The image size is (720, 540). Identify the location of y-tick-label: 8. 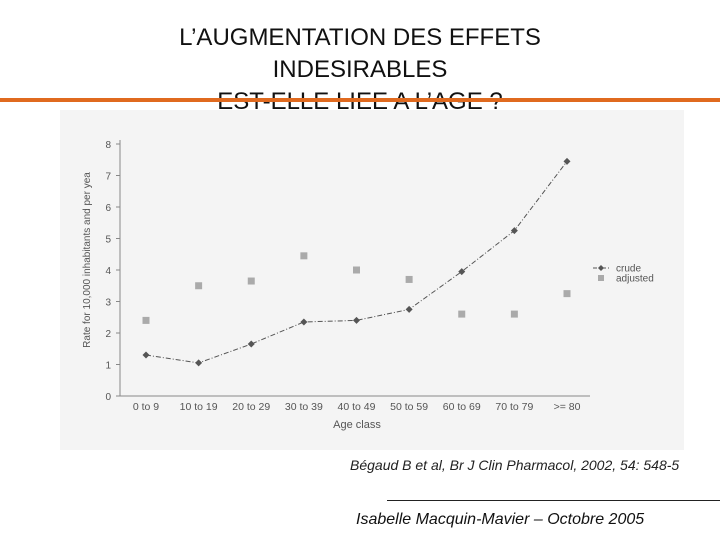
(108, 145).